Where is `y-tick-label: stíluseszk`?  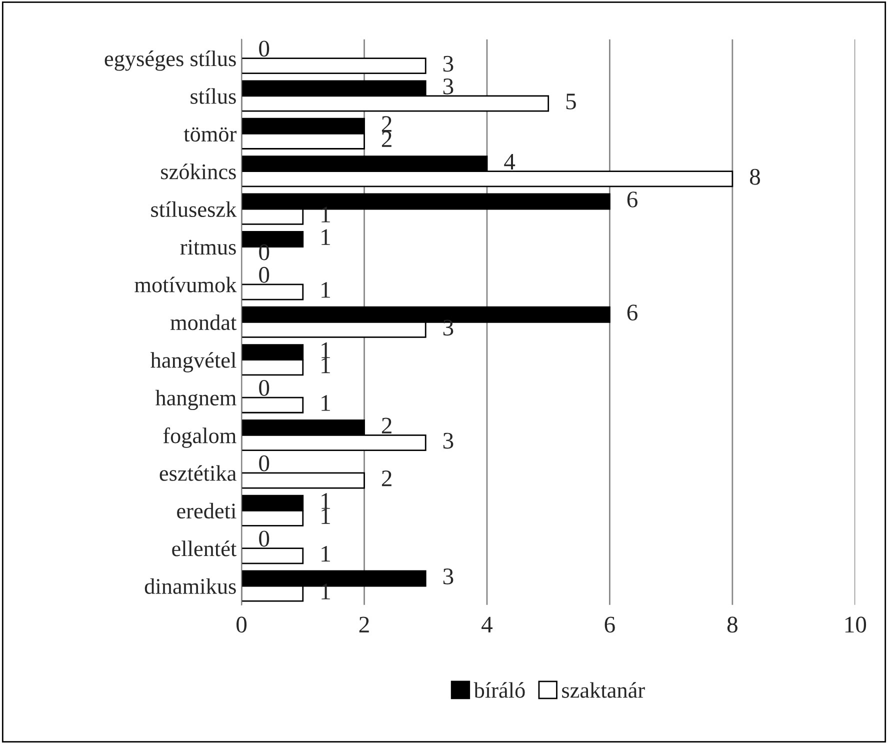 y-tick-label: stíluseszk is located at coordinates (194, 209).